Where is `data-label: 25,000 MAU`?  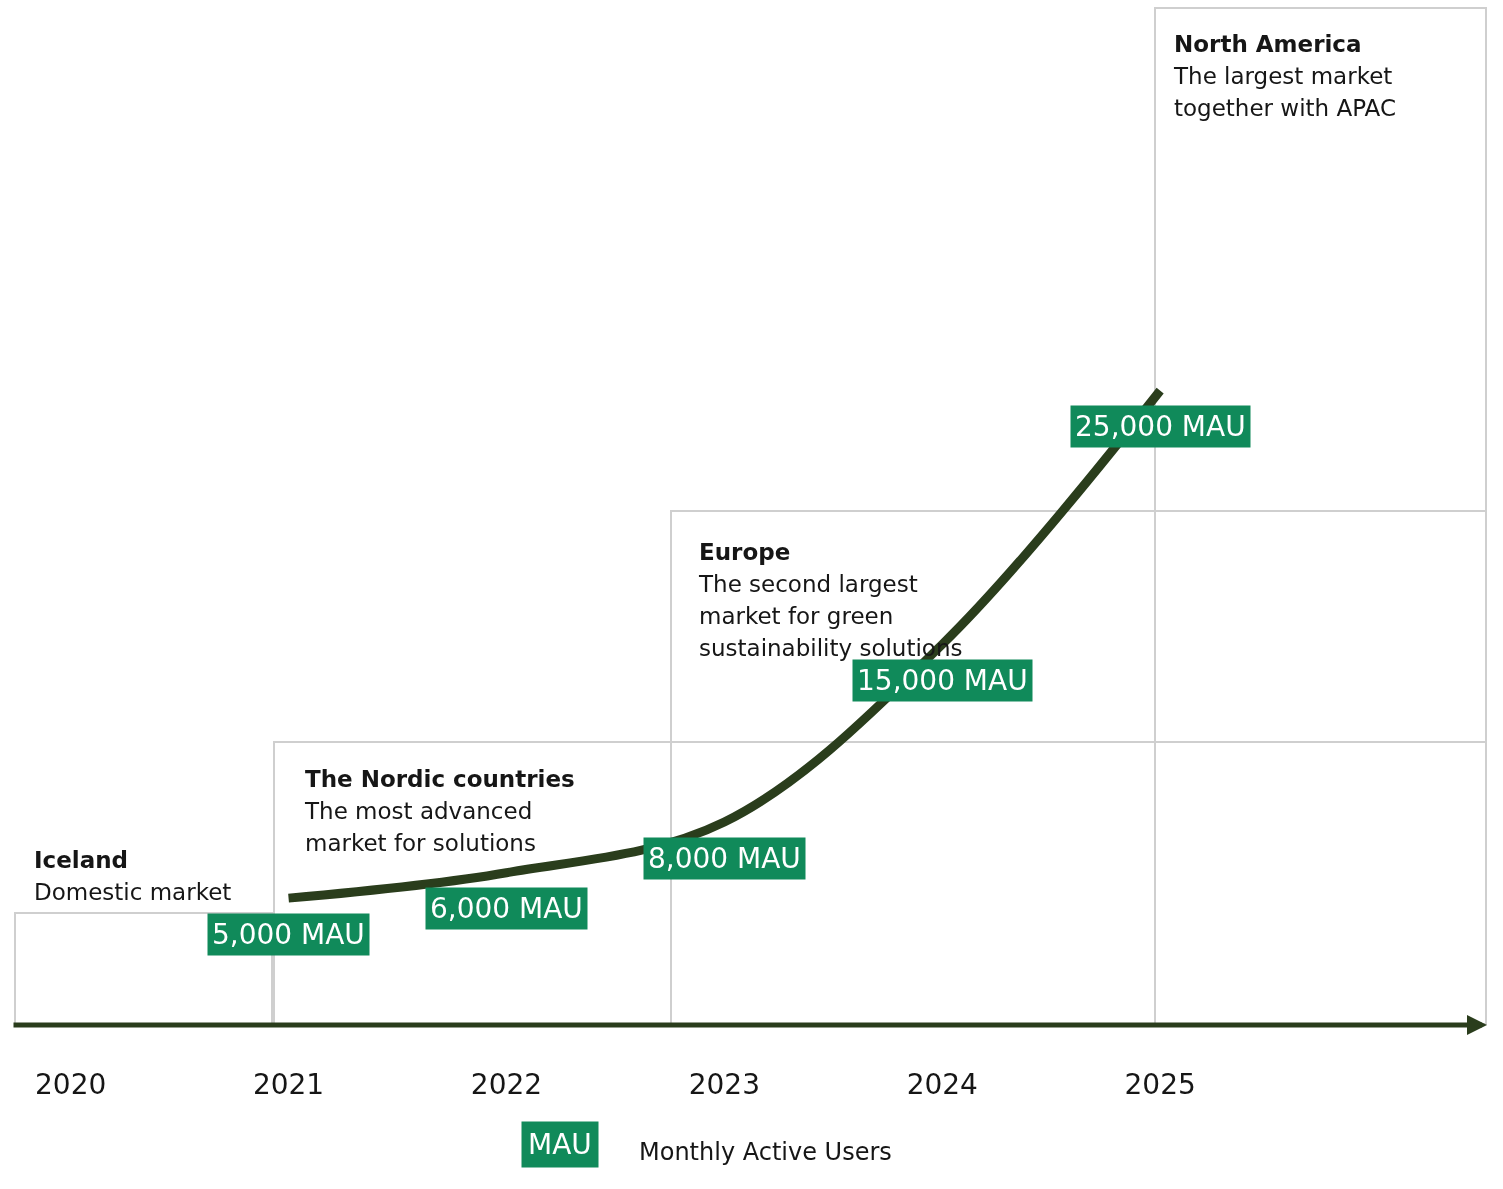
data-label: 25,000 MAU is located at coordinates (1160, 426).